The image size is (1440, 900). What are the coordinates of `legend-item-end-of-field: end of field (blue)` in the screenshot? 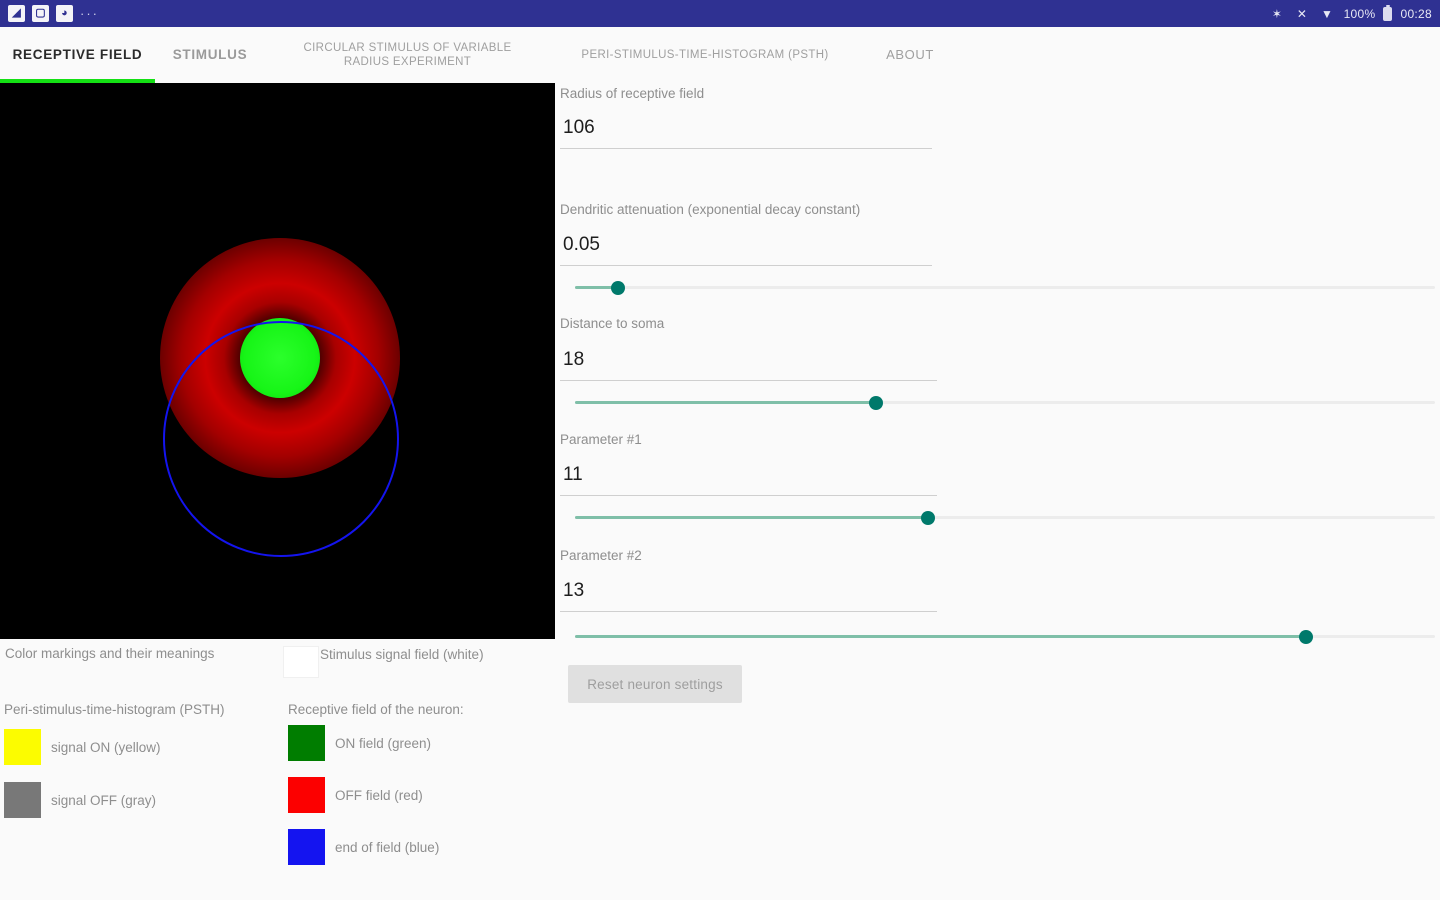 It's located at (363, 847).